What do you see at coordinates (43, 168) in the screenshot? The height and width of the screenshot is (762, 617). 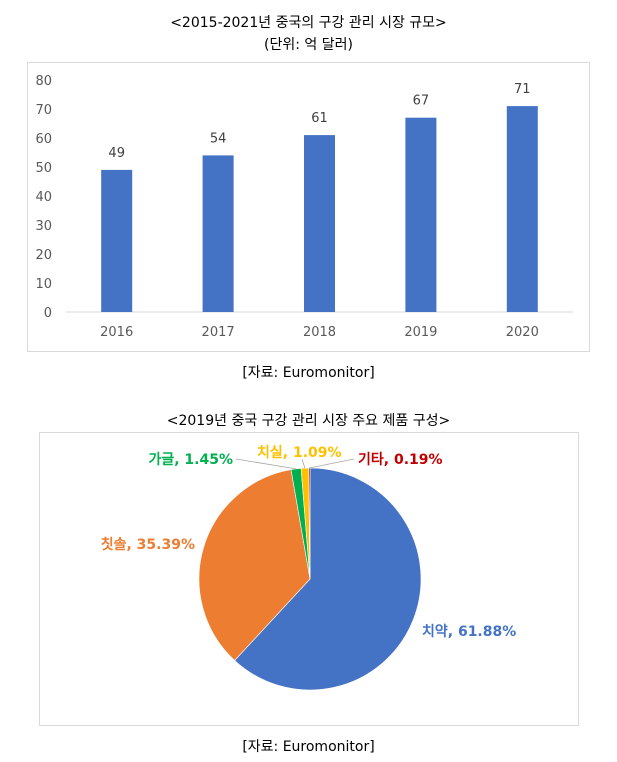 I see `y-tick-label: 50` at bounding box center [43, 168].